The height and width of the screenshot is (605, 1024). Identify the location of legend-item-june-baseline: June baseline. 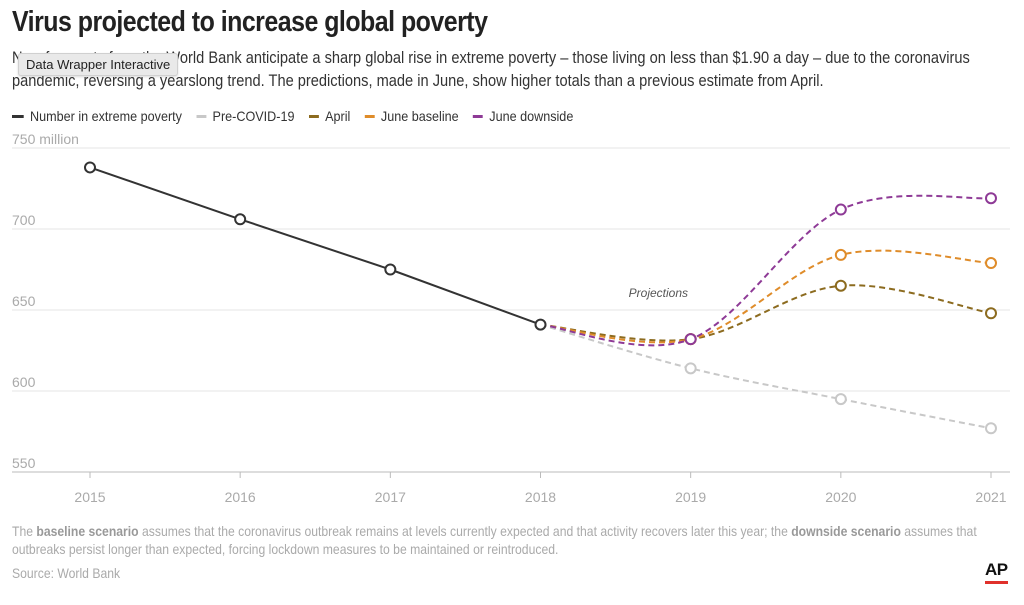
(411, 116).